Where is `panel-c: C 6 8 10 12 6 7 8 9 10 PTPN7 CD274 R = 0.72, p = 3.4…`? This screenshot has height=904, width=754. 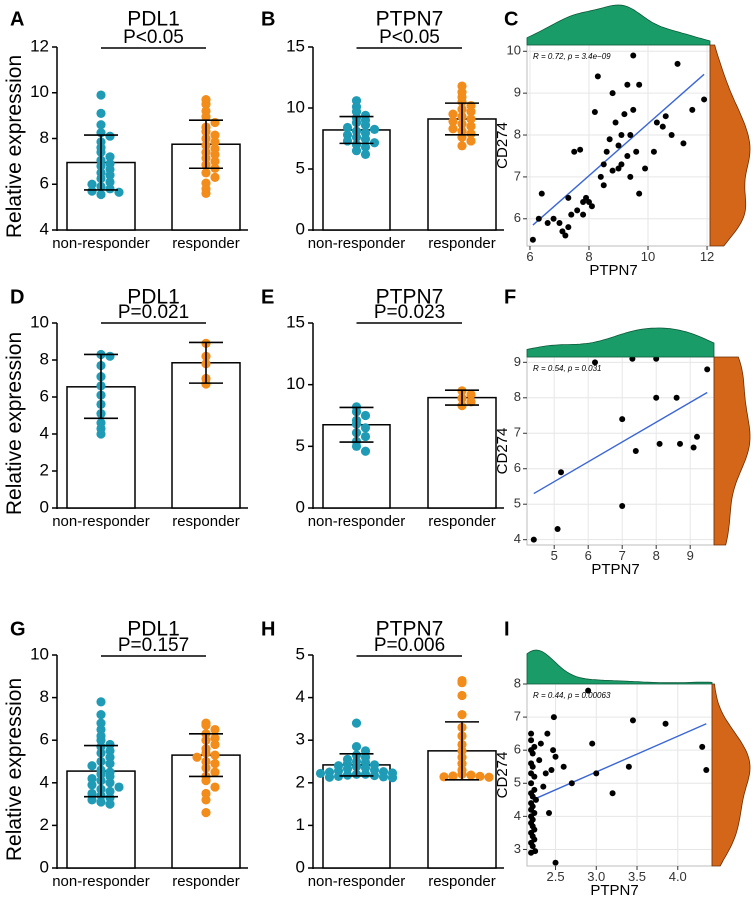 panel-c: C 6 8 10 12 6 7 8 9 10 PTPN7 CD274 R = 0.72, p = 3.4… is located at coordinates (622, 141).